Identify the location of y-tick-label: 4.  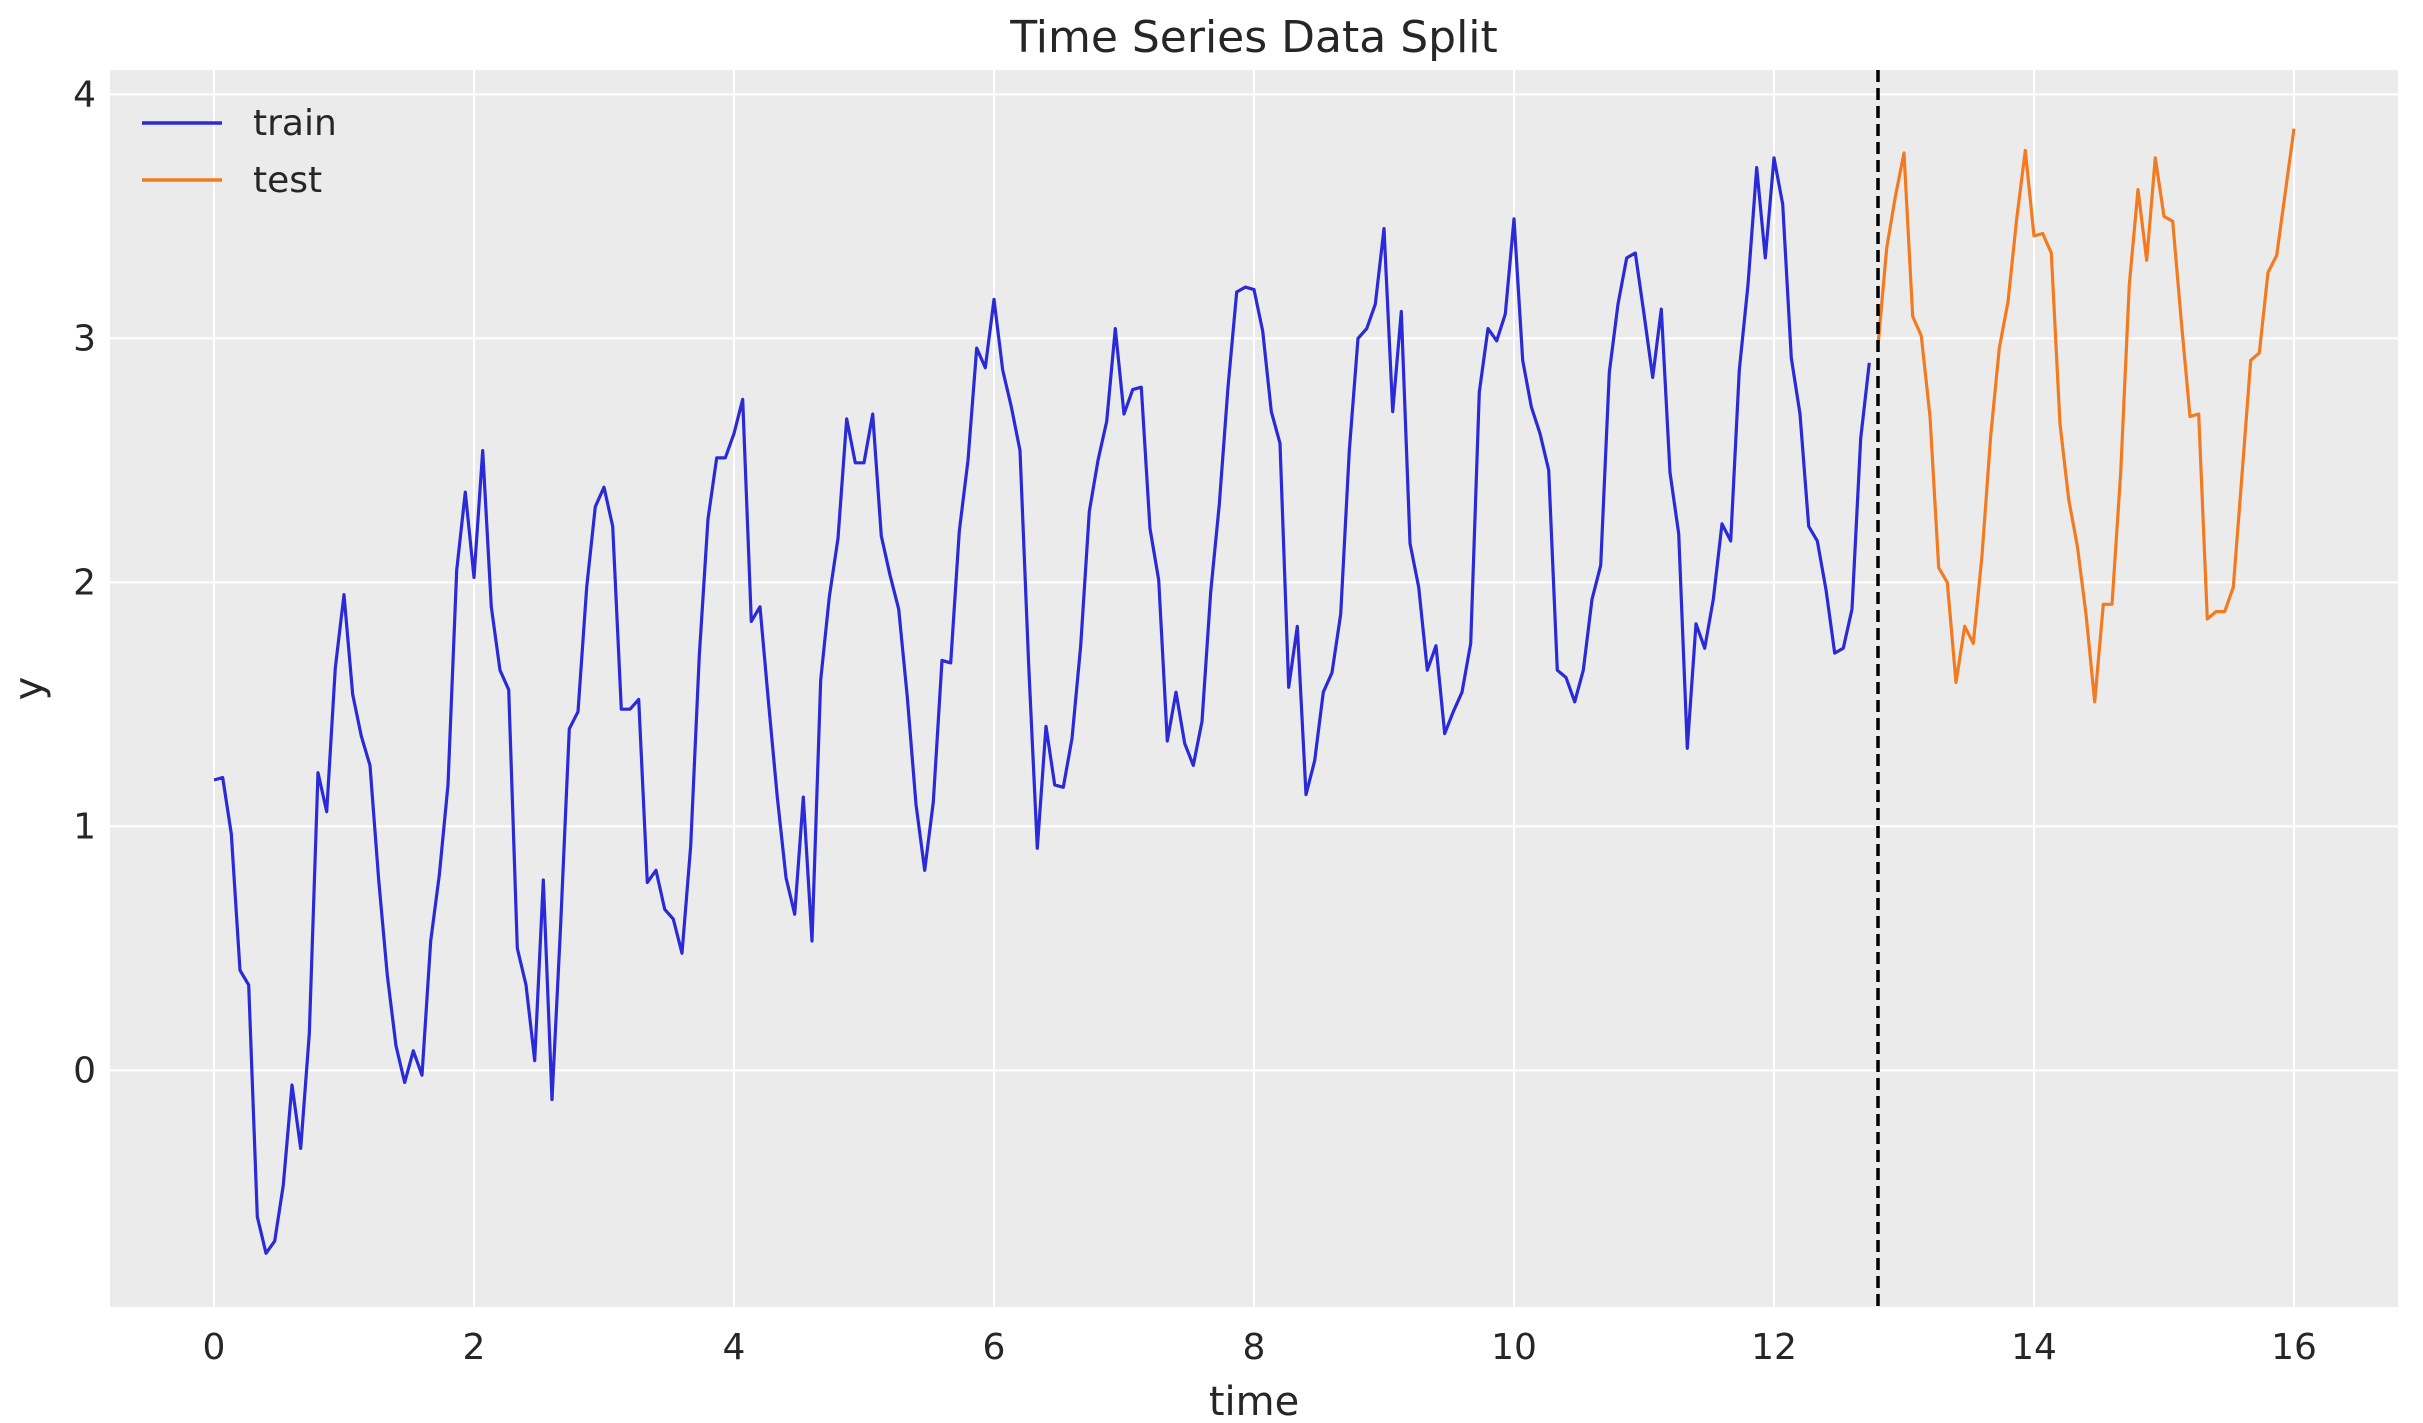
(84, 94).